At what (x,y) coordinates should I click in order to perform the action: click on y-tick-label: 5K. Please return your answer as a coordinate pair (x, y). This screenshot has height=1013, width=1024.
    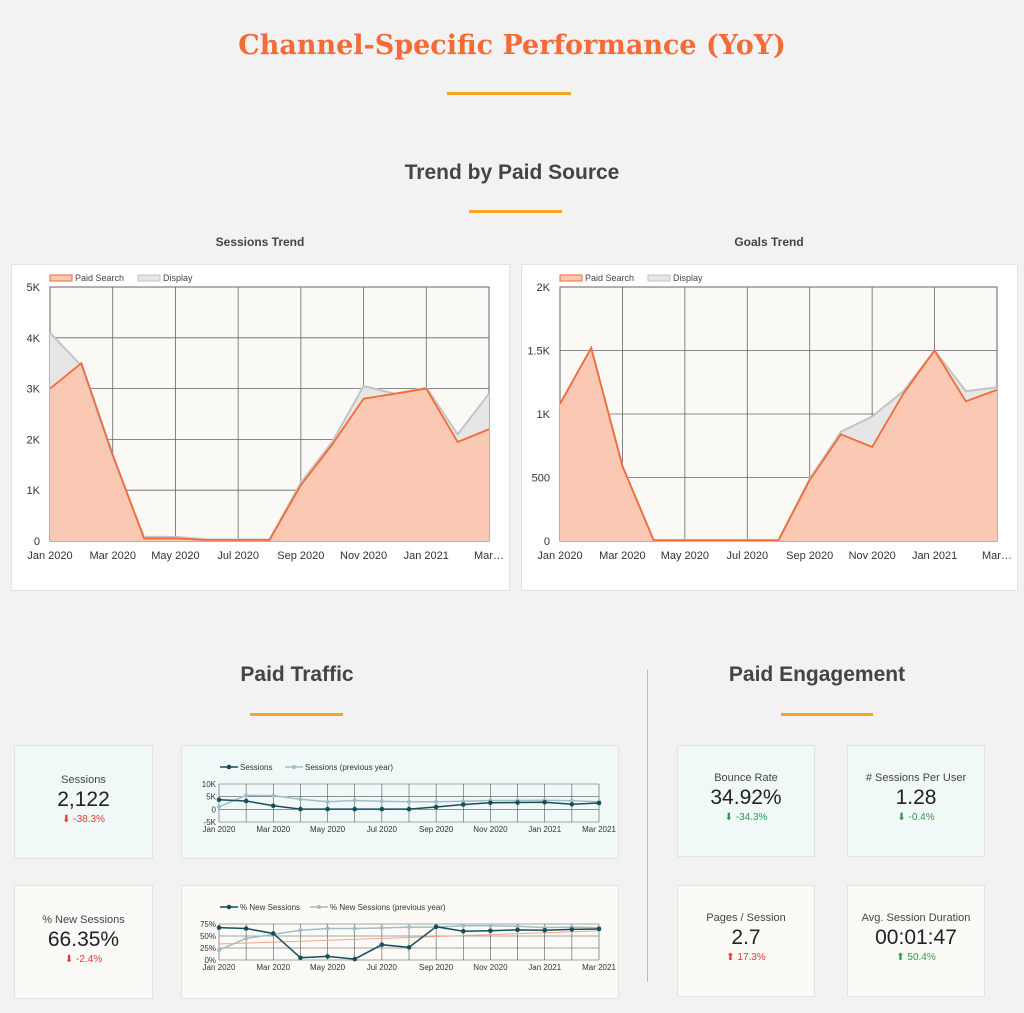
    Looking at the image, I should click on (34, 288).